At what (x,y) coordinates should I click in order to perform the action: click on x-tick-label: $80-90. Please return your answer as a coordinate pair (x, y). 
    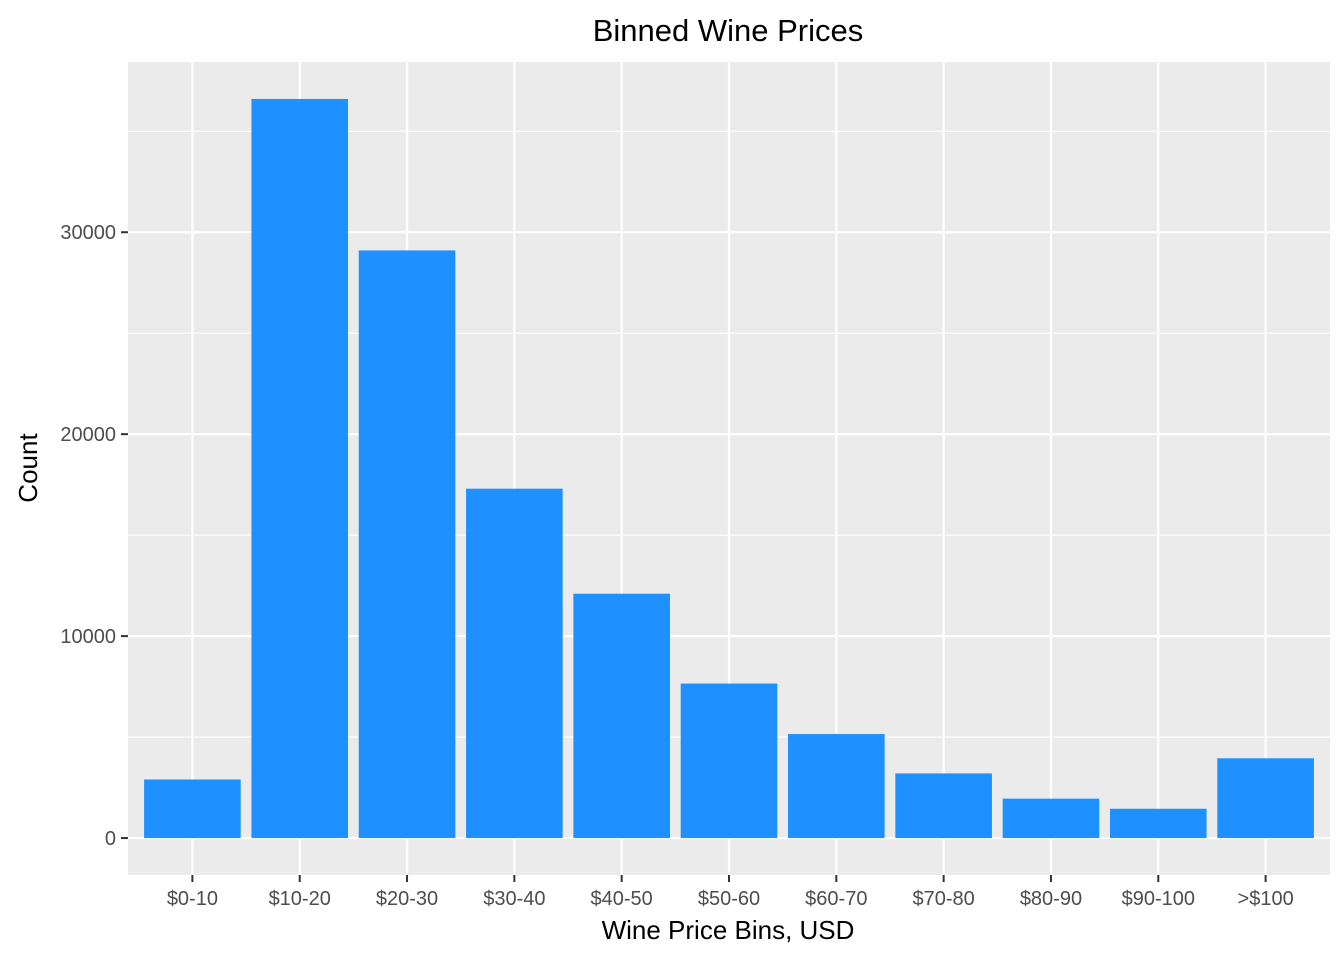
    Looking at the image, I should click on (1051, 899).